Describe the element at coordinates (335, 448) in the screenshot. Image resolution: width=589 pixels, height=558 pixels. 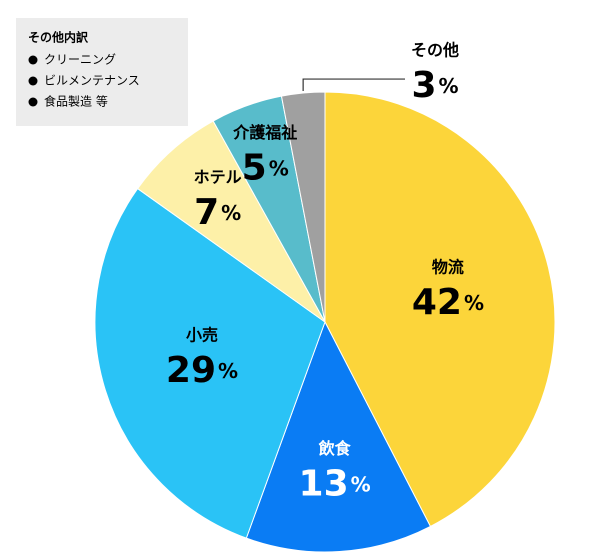
I see `slice-name: 飲食` at that location.